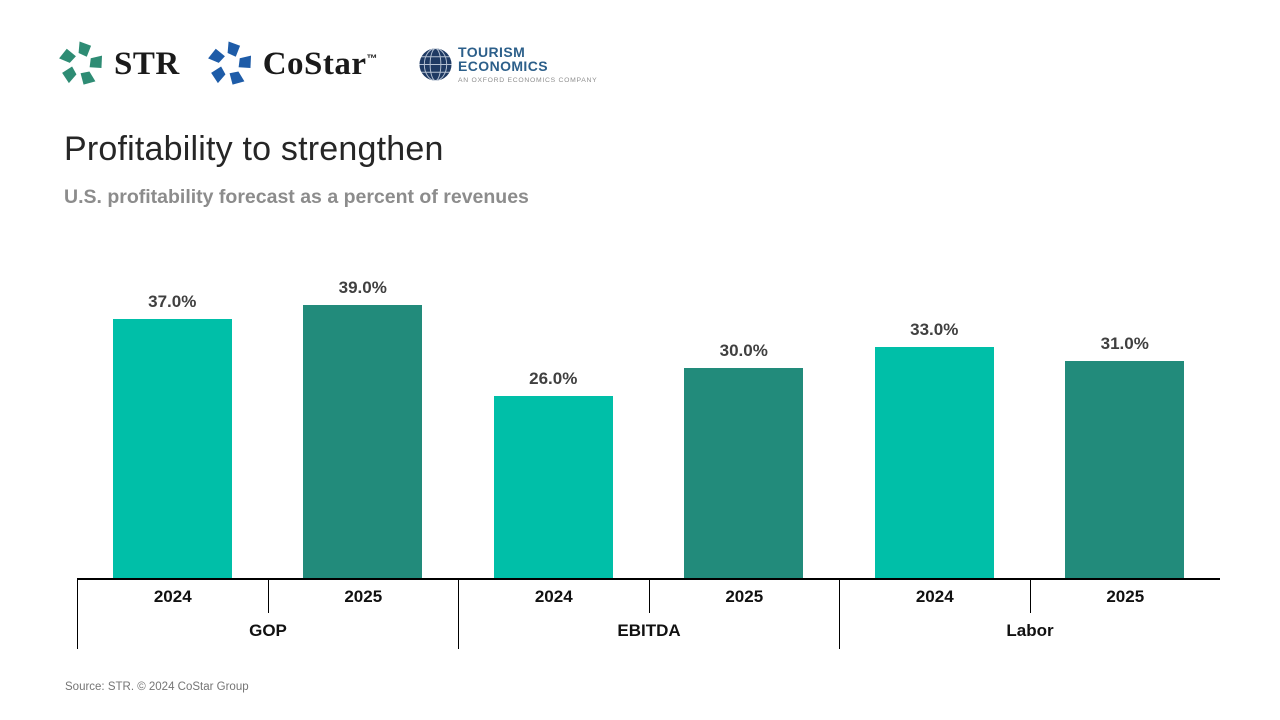 The width and height of the screenshot is (1280, 720). Describe the element at coordinates (81, 63) in the screenshot. I see `str-pinwheel-icon` at that location.